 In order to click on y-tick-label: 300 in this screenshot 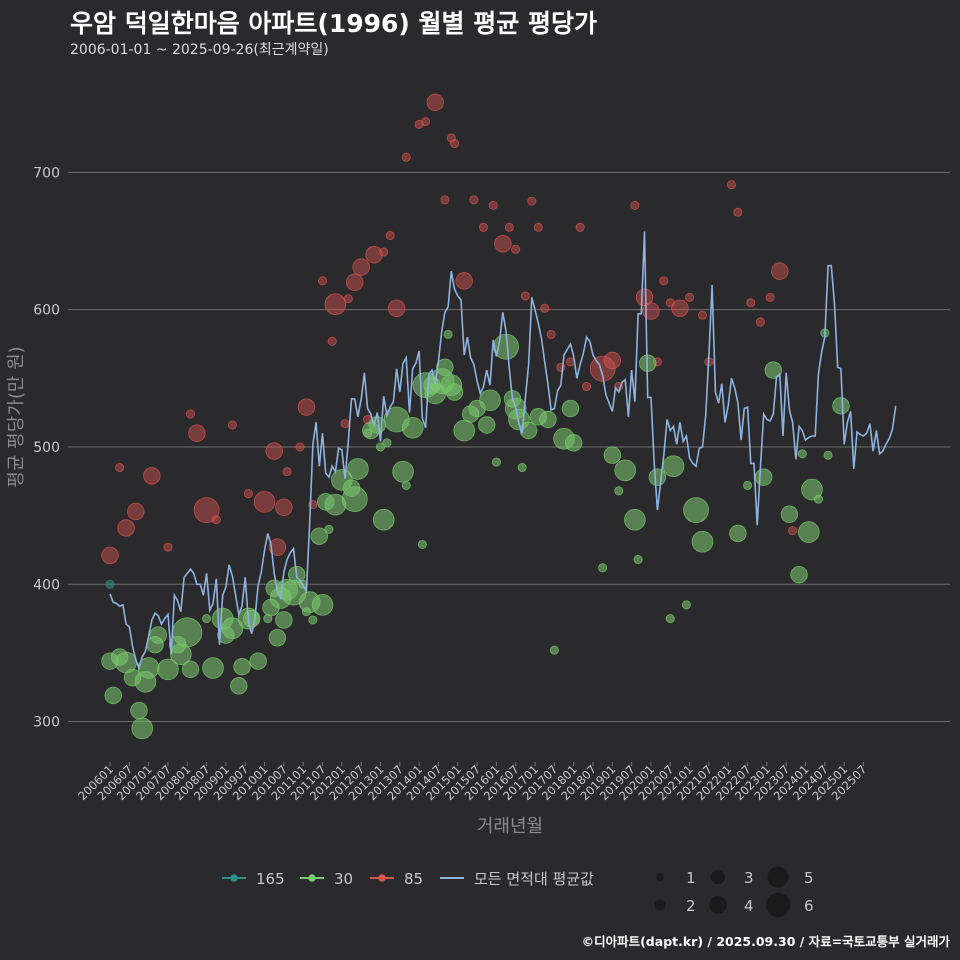, I will do `click(46, 723)`.